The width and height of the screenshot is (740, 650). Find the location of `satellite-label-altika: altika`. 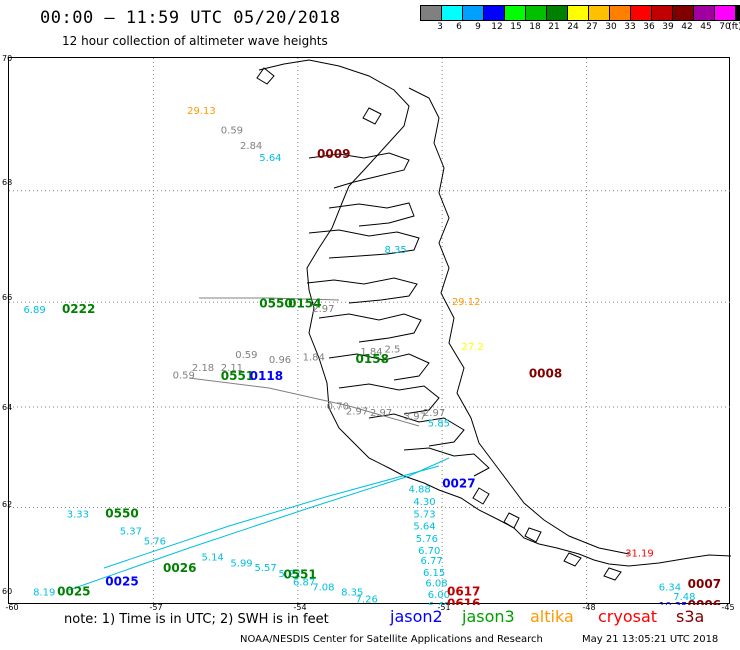

satellite-label-altika: altika is located at coordinates (552, 616).